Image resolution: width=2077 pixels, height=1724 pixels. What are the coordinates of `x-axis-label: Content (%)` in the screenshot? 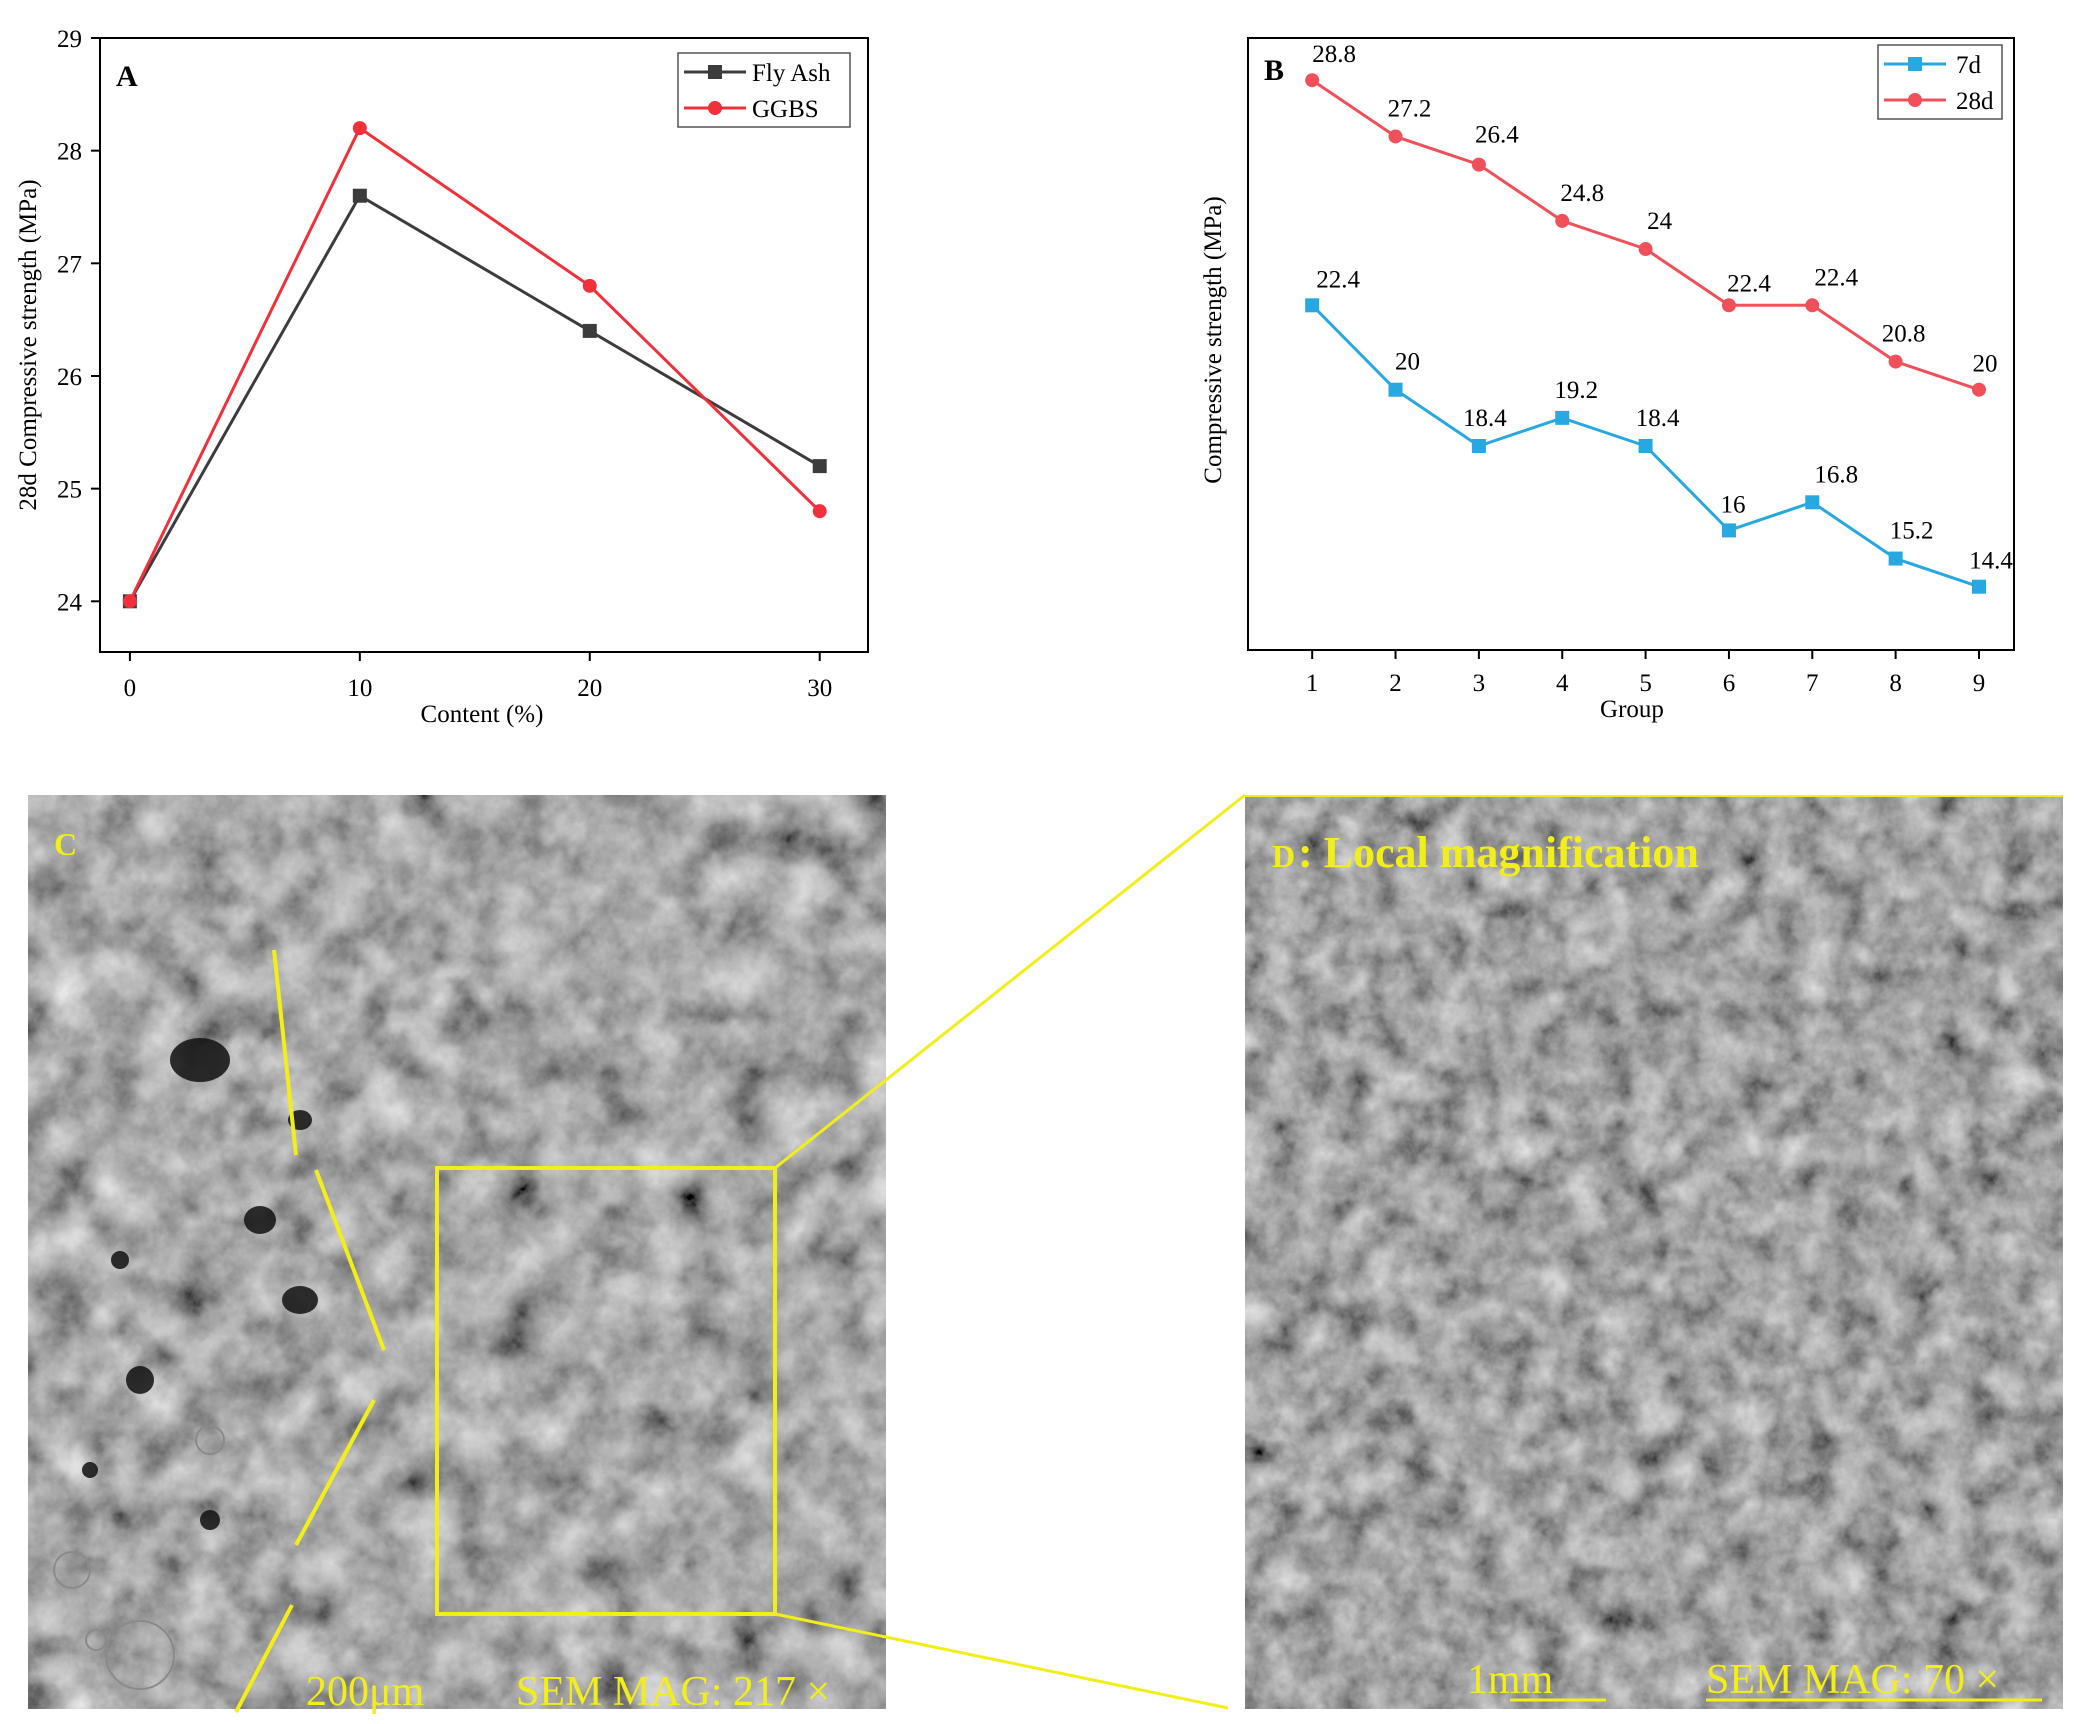 It's located at (482, 714).